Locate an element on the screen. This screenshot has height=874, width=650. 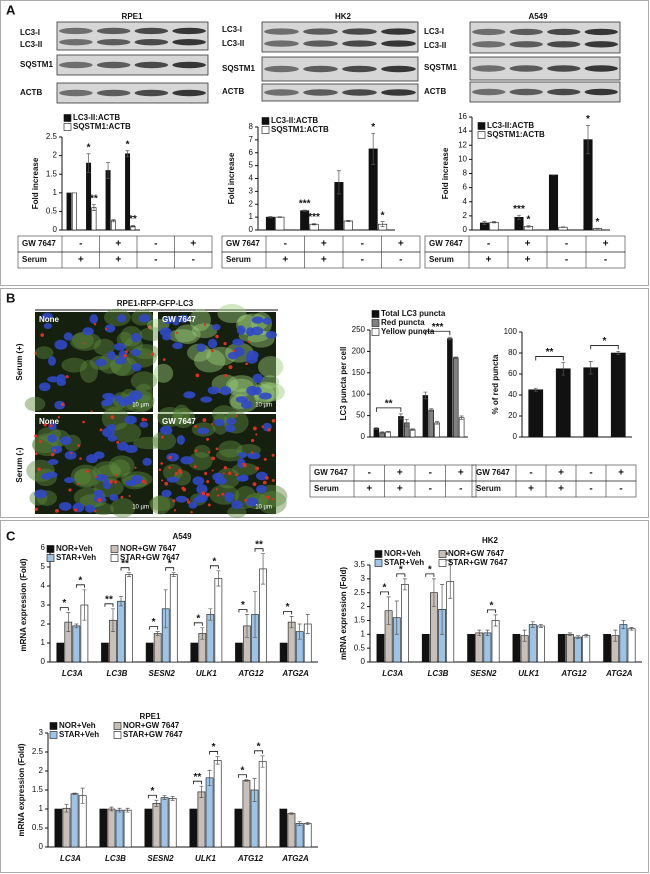
y-tick-label: 6 is located at coordinates (465, 187).